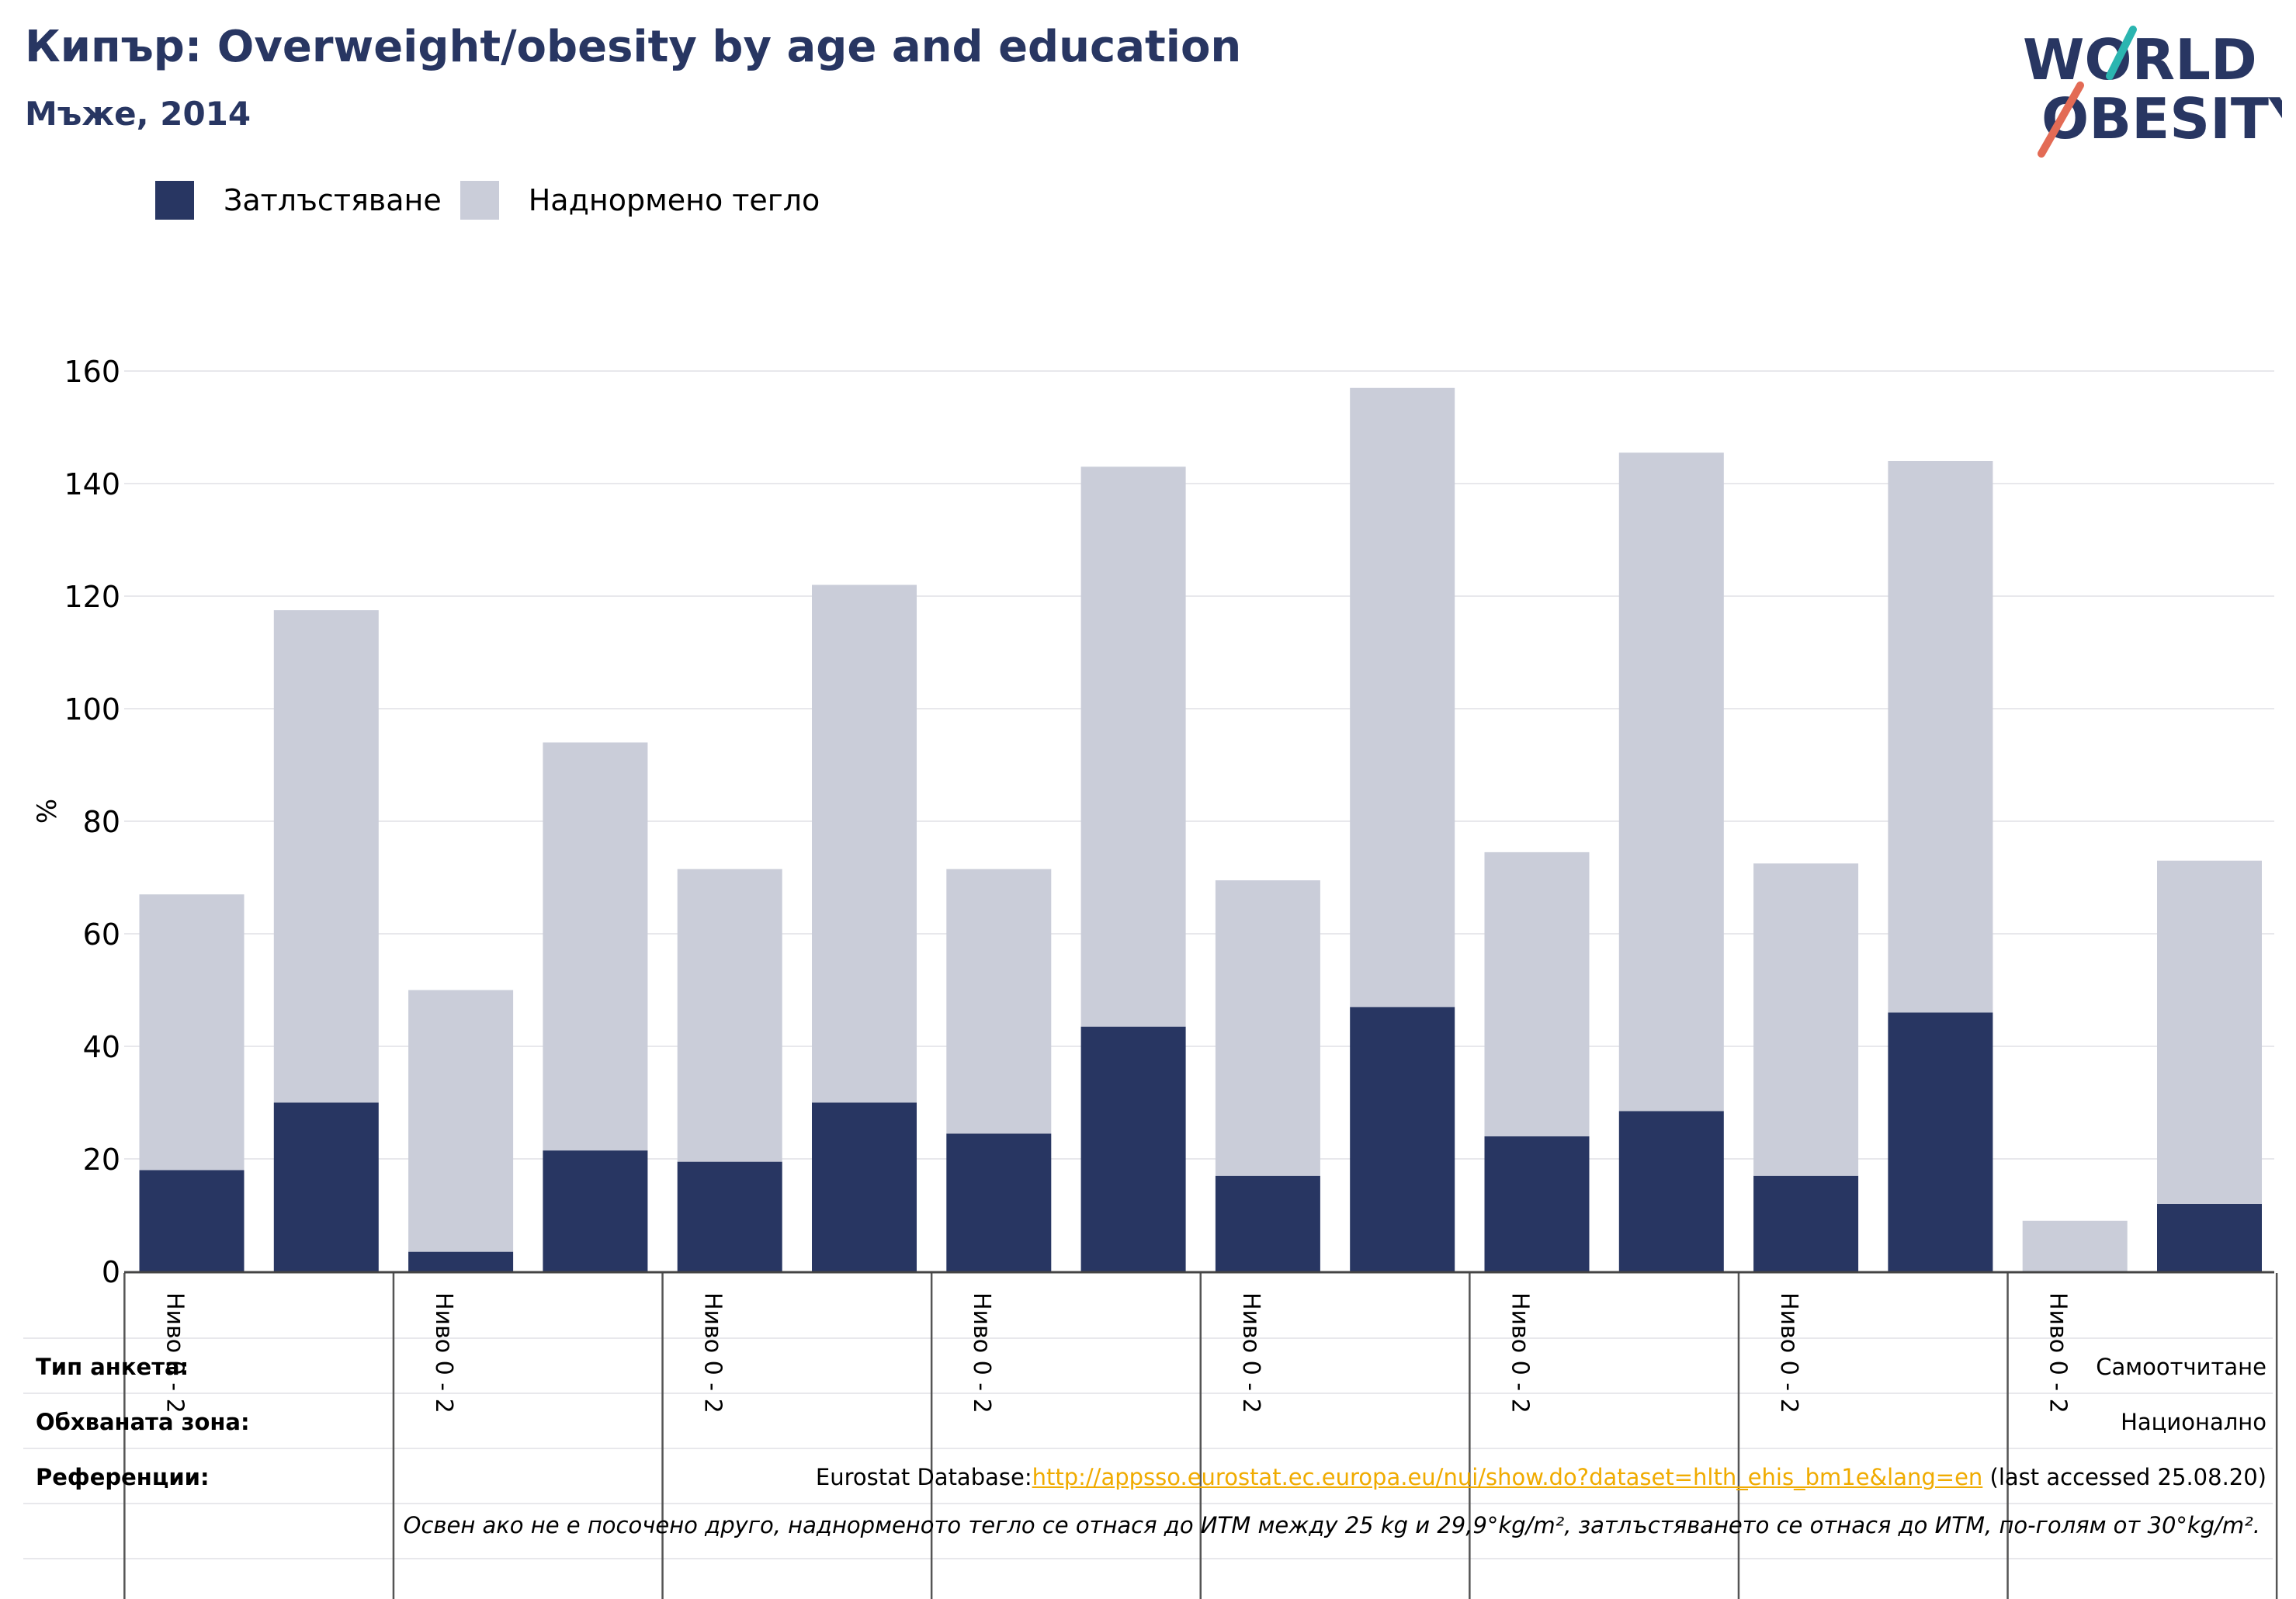 This screenshot has width=2296, height=1599. I want to click on legend-label-overweight: Наднормено тегло, so click(674, 200).